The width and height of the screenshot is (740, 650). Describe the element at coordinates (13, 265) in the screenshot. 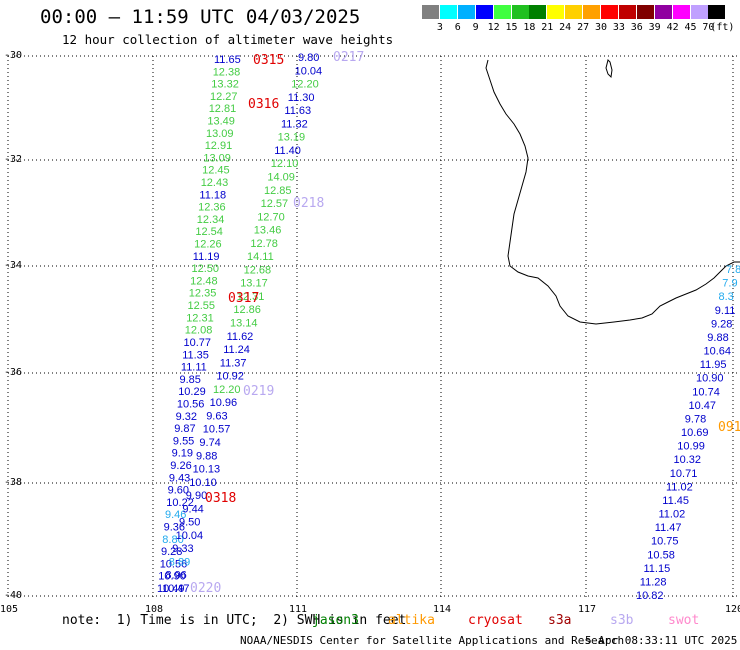

I see `latitude-tick-label: -34` at that location.